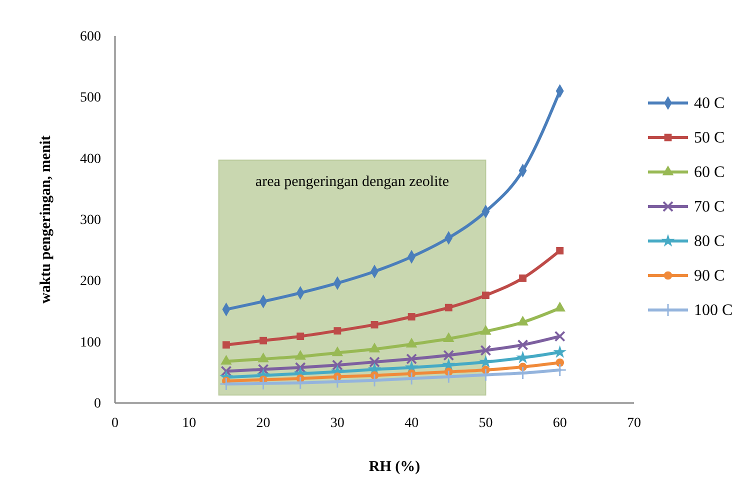  Describe the element at coordinates (411, 423) in the screenshot. I see `x-tick-label: 40` at that location.